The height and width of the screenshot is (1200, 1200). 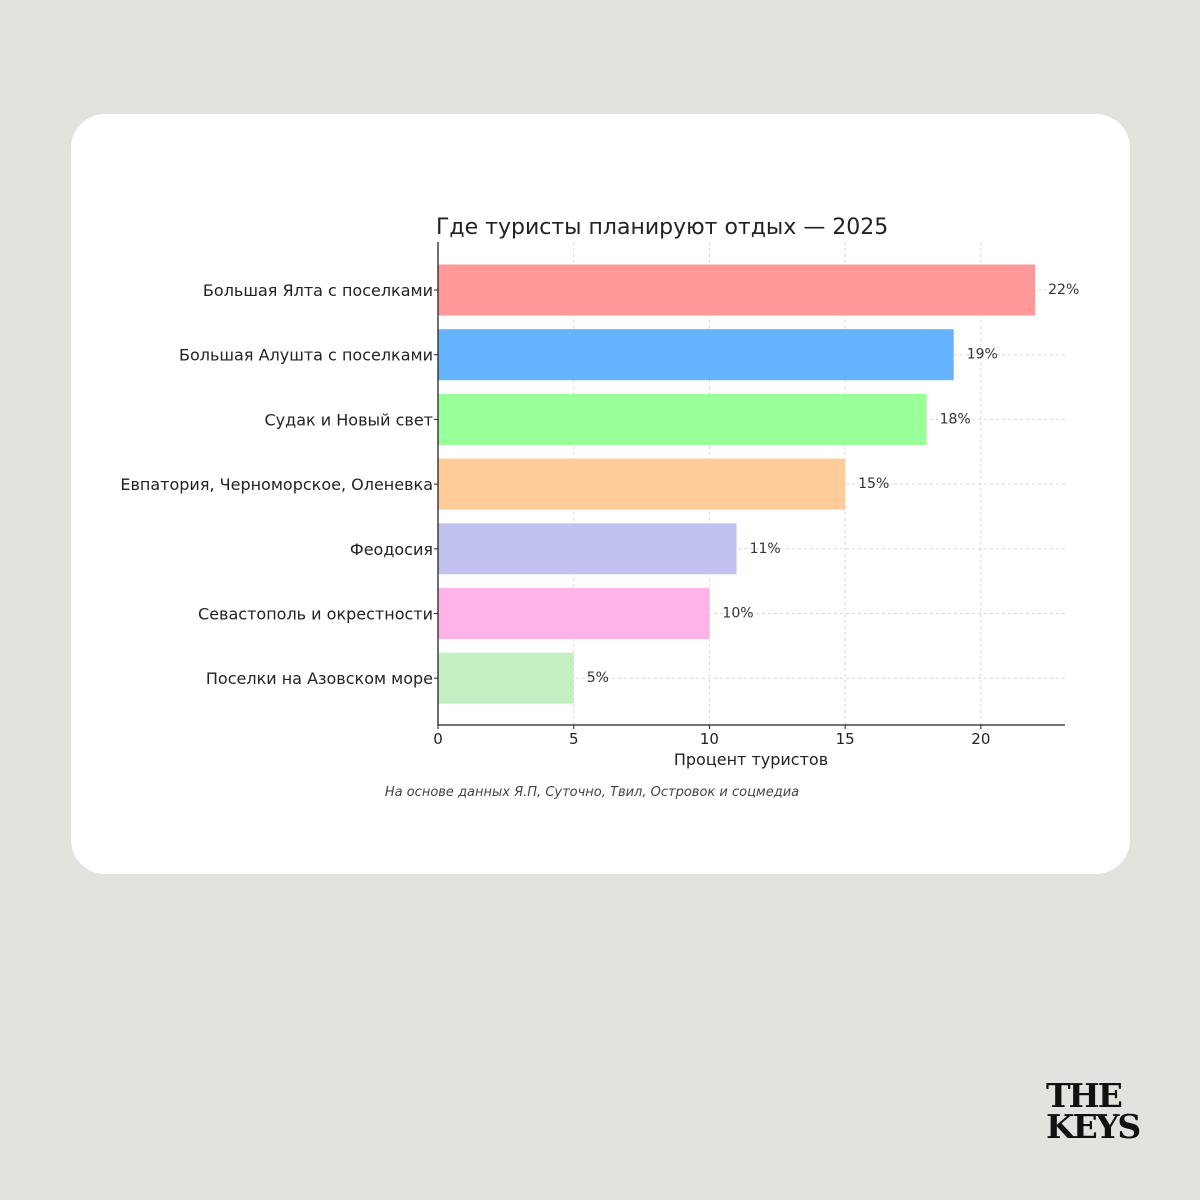 I want to click on brand-logo-line2: KEYS, so click(x=1093, y=1126).